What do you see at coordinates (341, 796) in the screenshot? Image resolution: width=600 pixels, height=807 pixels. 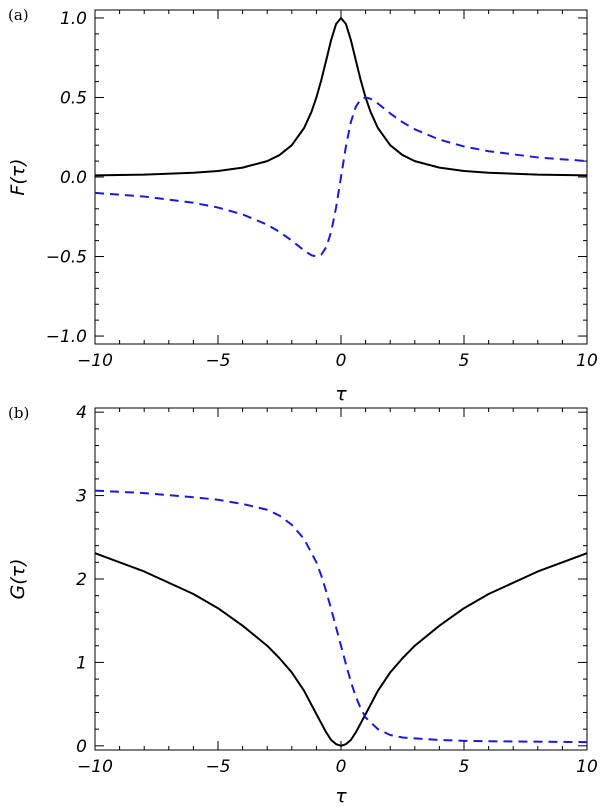 I see `panel-b-x-axis-title: τ` at bounding box center [341, 796].